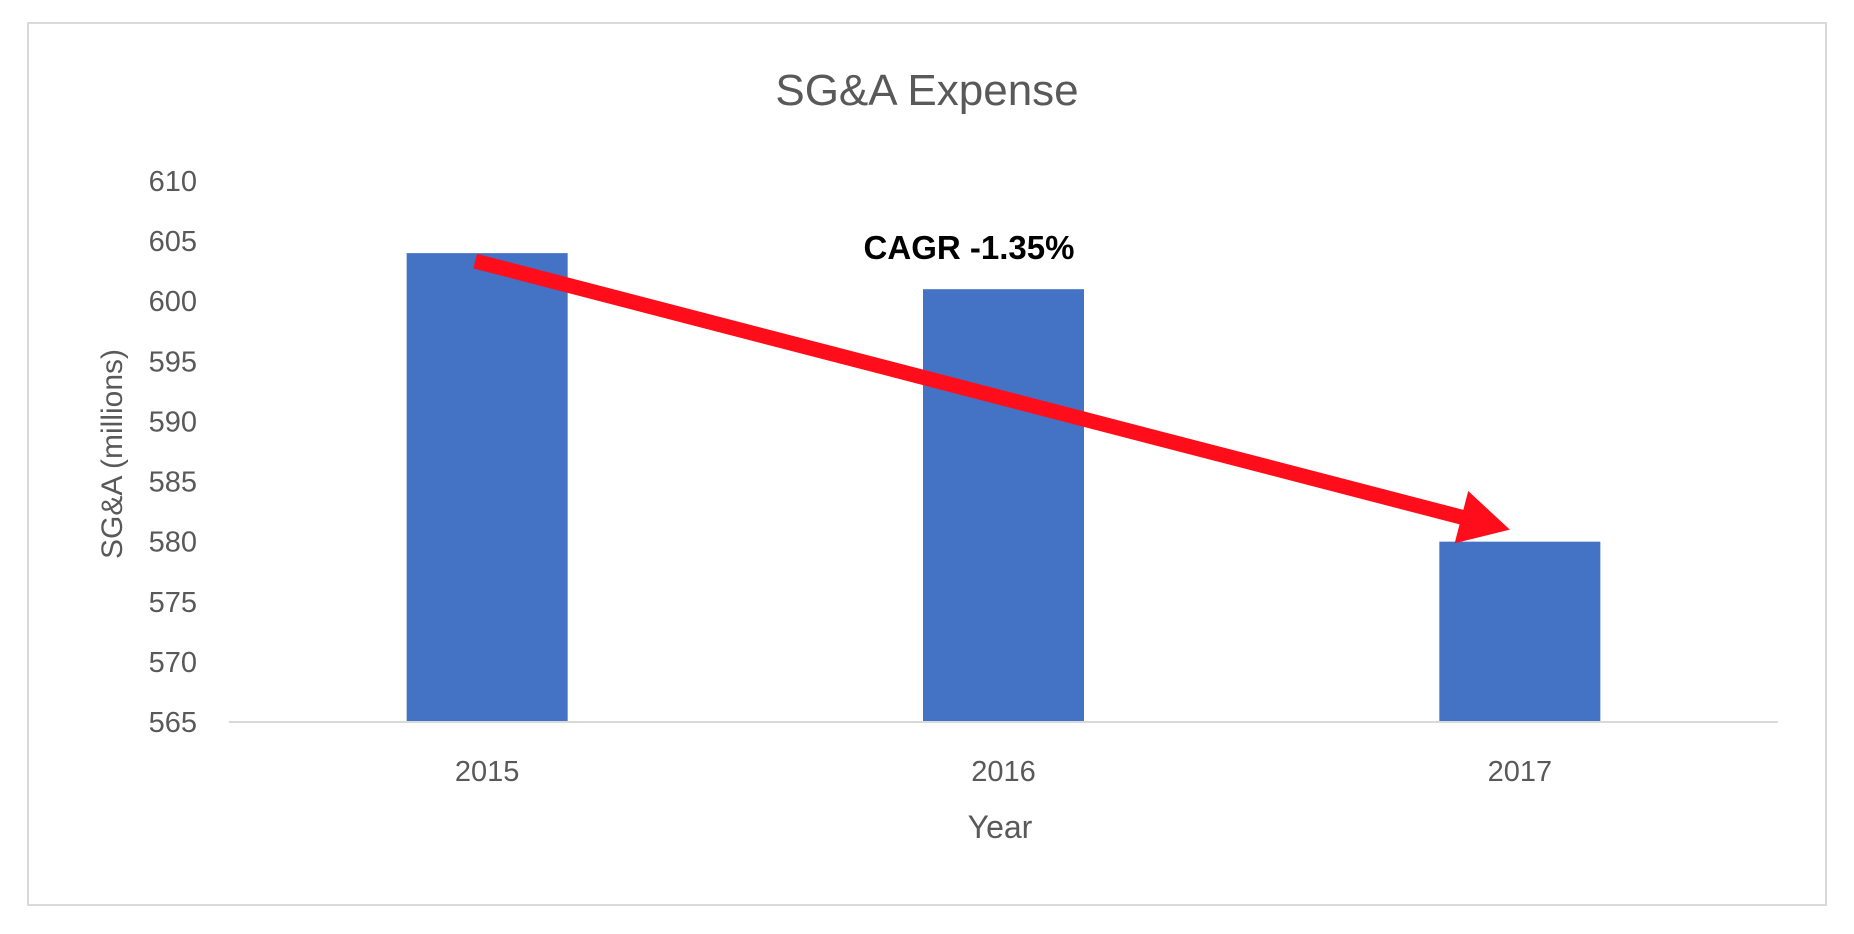 The width and height of the screenshot is (1854, 934). I want to click on y-tick-label: 595, so click(173, 362).